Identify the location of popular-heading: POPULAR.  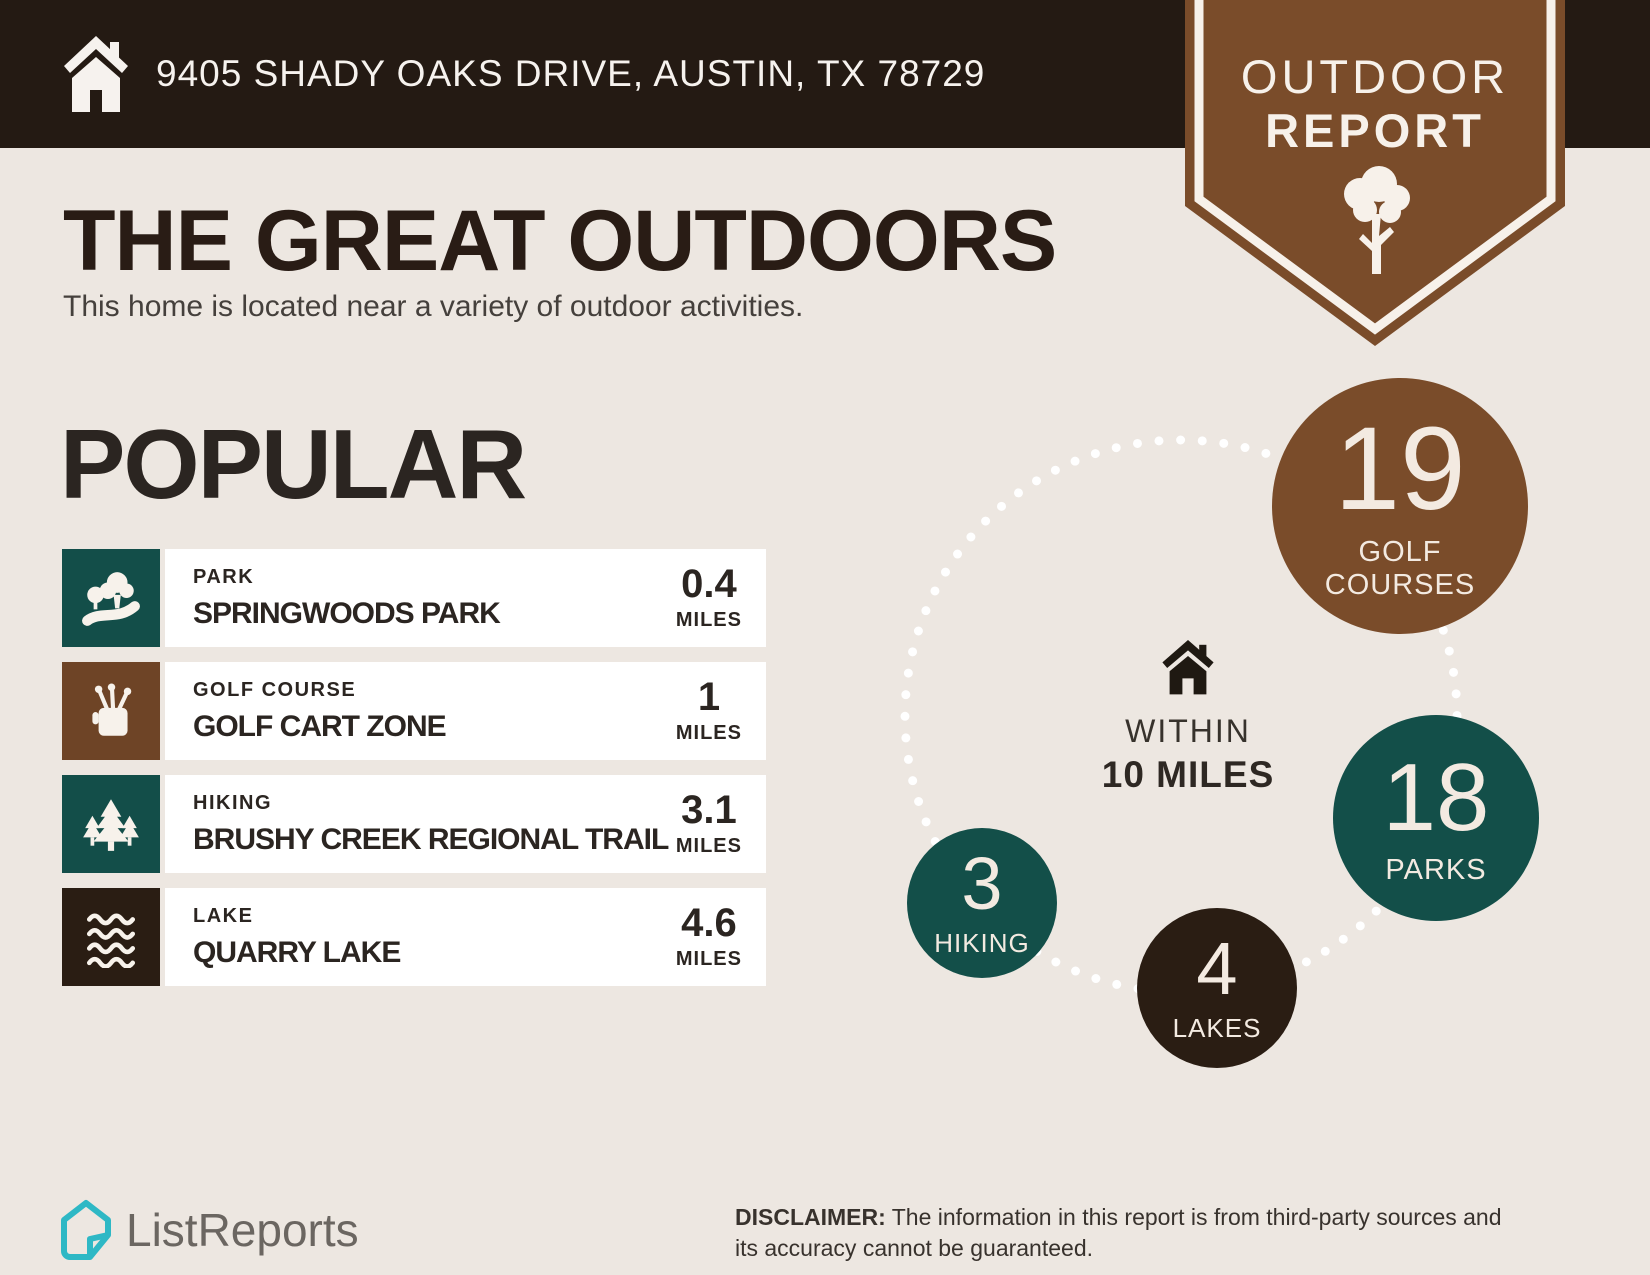
(293, 464).